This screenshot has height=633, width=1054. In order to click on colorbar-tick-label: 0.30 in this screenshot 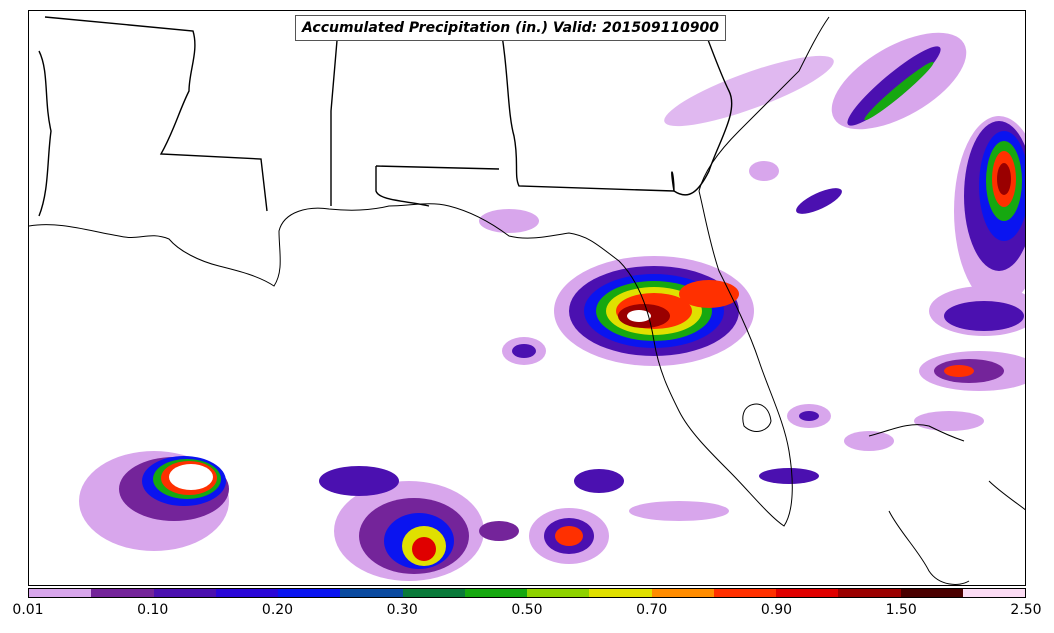, I will do `click(402, 610)`.